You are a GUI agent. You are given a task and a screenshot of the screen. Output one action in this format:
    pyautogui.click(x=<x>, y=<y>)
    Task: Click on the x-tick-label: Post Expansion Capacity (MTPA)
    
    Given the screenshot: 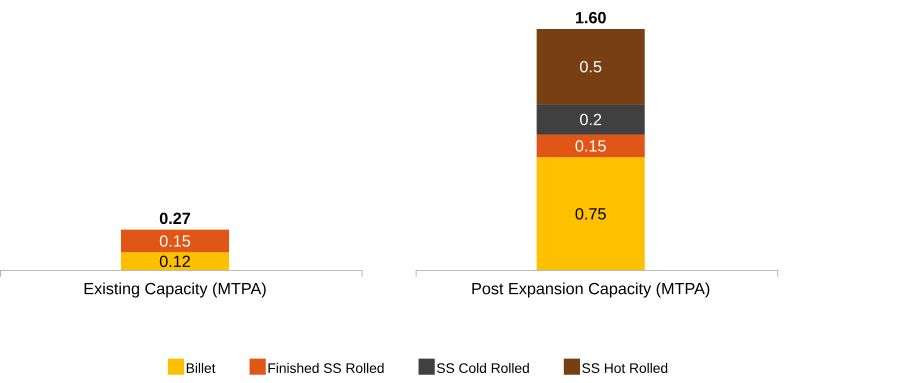 What is the action you would take?
    pyautogui.click(x=591, y=290)
    